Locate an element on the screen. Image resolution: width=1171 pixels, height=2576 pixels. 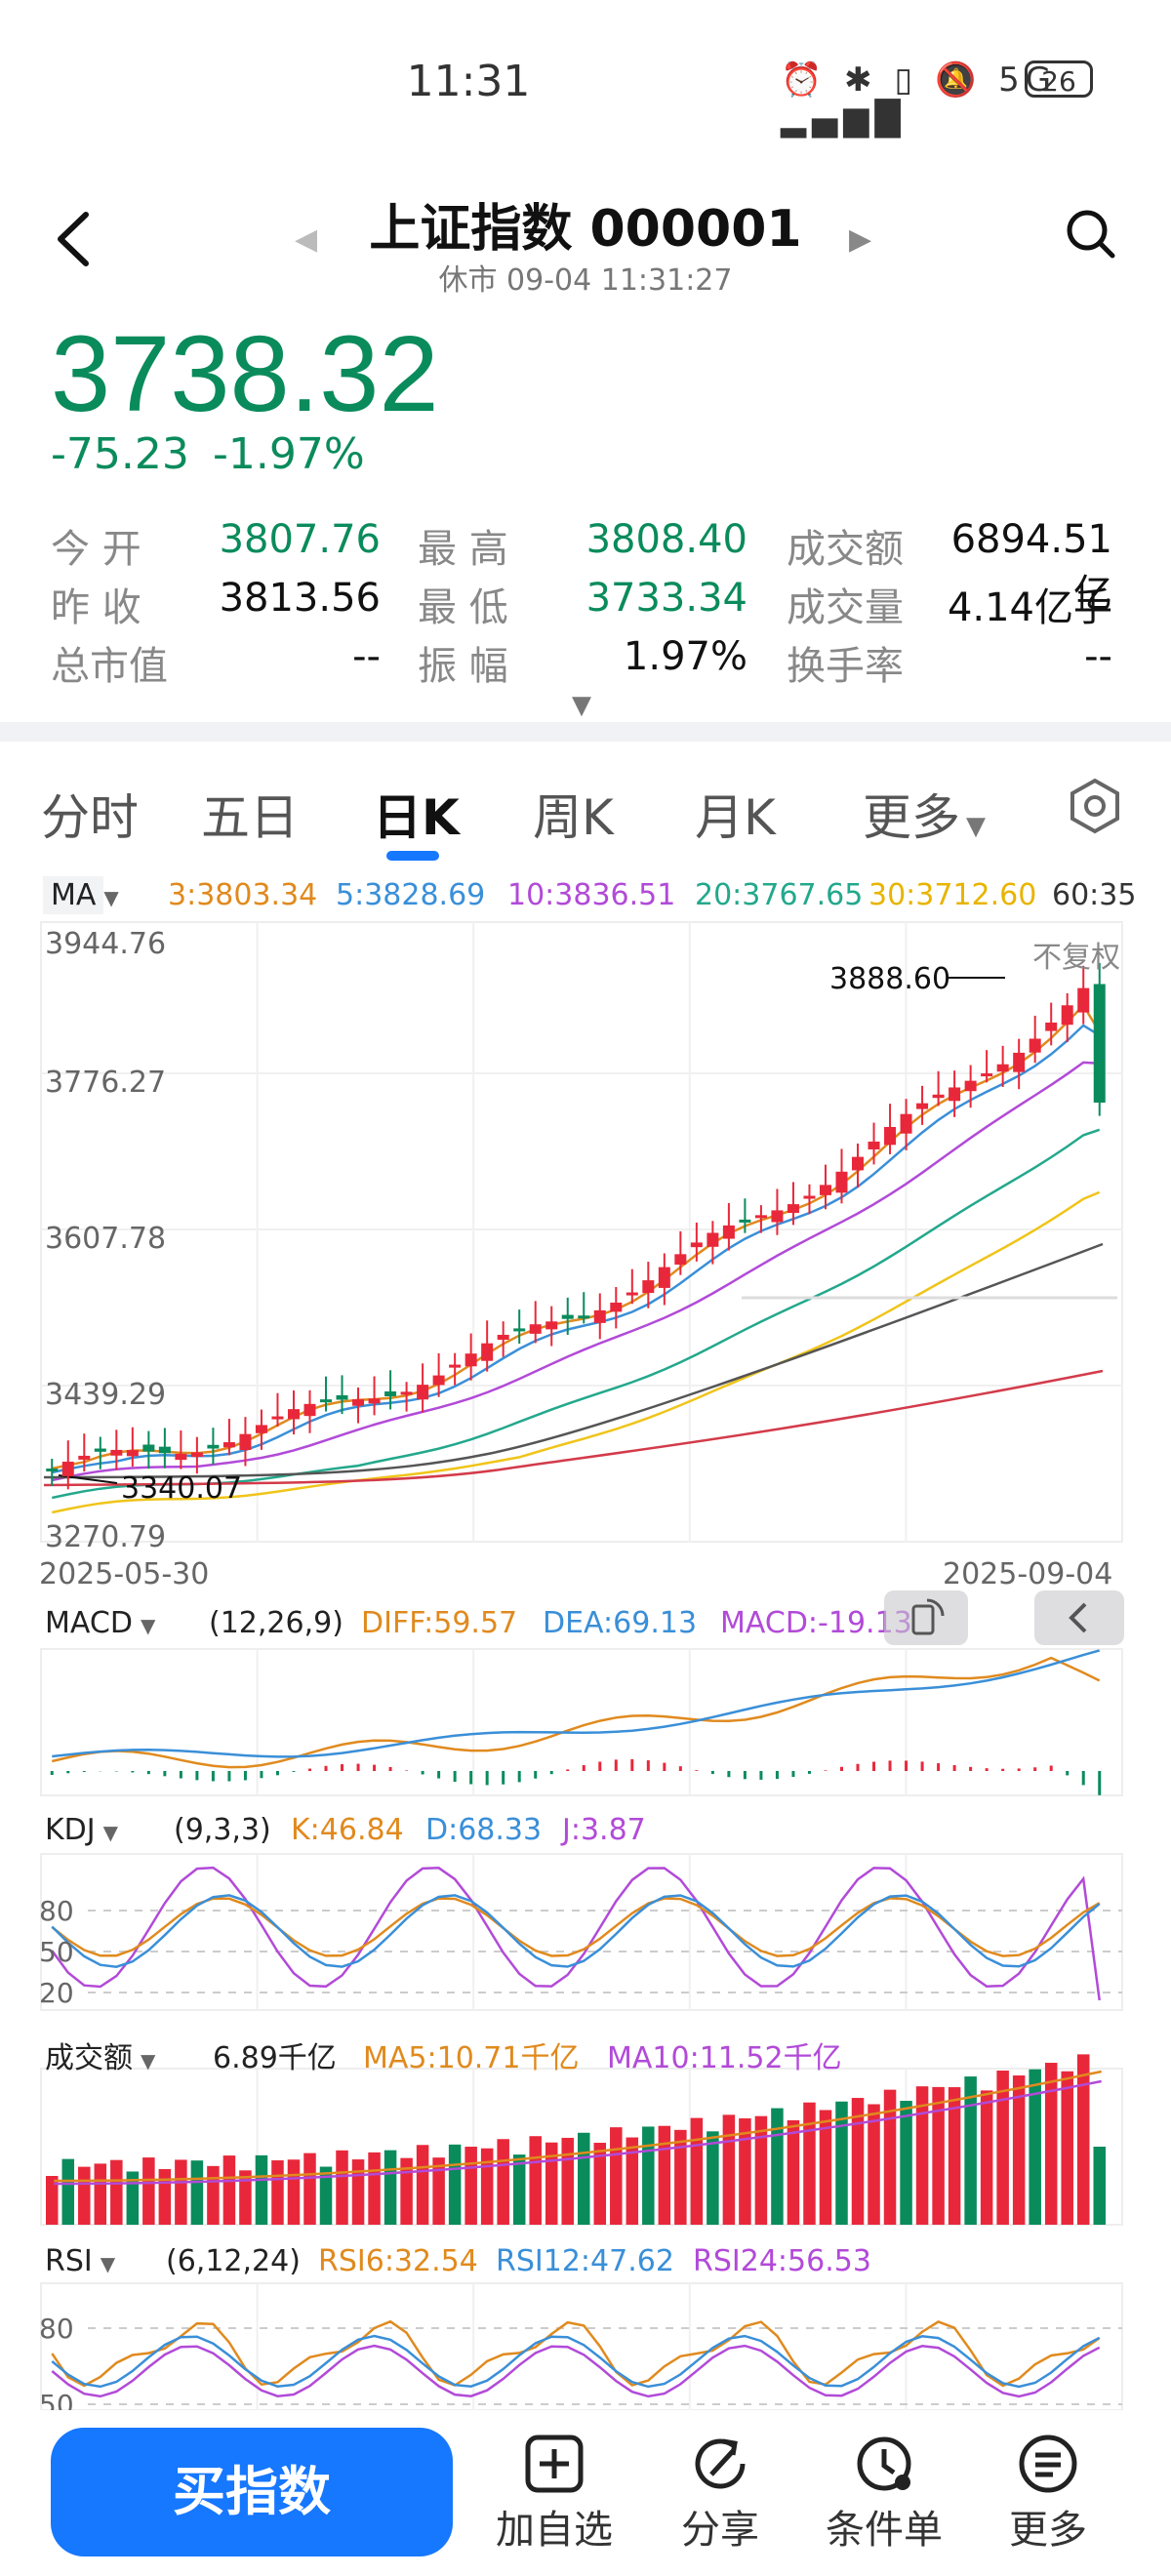
y-tick-label: 3439.29 is located at coordinates (106, 1395).